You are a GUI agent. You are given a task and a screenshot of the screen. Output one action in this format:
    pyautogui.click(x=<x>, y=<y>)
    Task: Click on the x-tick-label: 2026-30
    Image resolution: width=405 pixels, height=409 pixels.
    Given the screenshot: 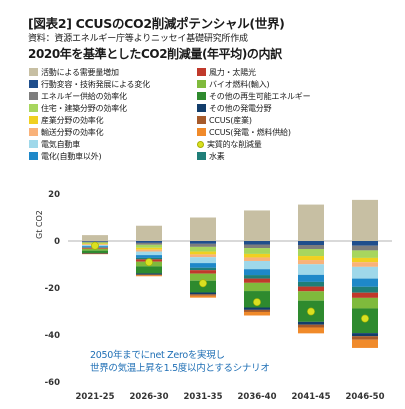 What is the action you would take?
    pyautogui.click(x=148, y=397)
    